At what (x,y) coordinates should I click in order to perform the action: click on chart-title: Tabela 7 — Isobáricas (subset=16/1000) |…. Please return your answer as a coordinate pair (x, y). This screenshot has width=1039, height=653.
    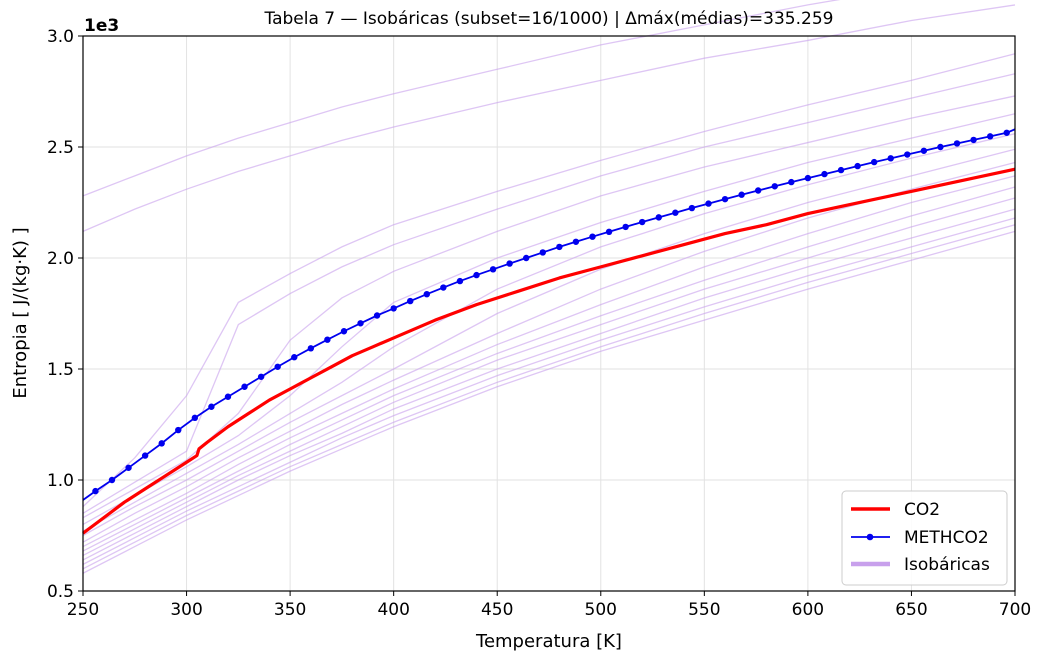
    Looking at the image, I should click on (549, 19).